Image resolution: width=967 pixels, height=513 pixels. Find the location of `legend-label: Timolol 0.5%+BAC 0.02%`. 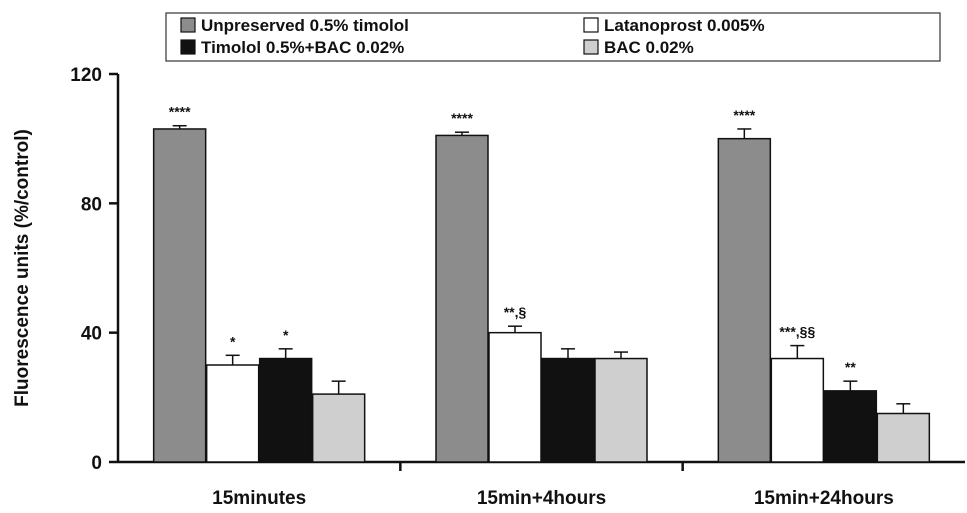

legend-label: Timolol 0.5%+BAC 0.02% is located at coordinates (302, 47).